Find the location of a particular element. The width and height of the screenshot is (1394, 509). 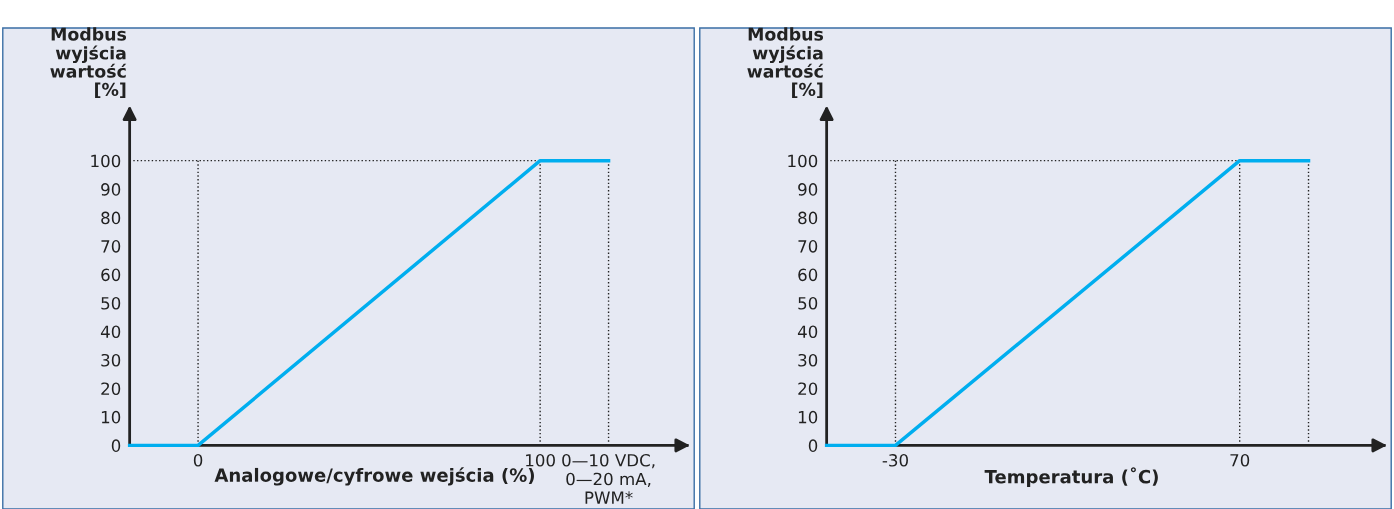

x-tick-label: 0—10 VDC, 0—20 mA, PWM* is located at coordinates (608, 479).